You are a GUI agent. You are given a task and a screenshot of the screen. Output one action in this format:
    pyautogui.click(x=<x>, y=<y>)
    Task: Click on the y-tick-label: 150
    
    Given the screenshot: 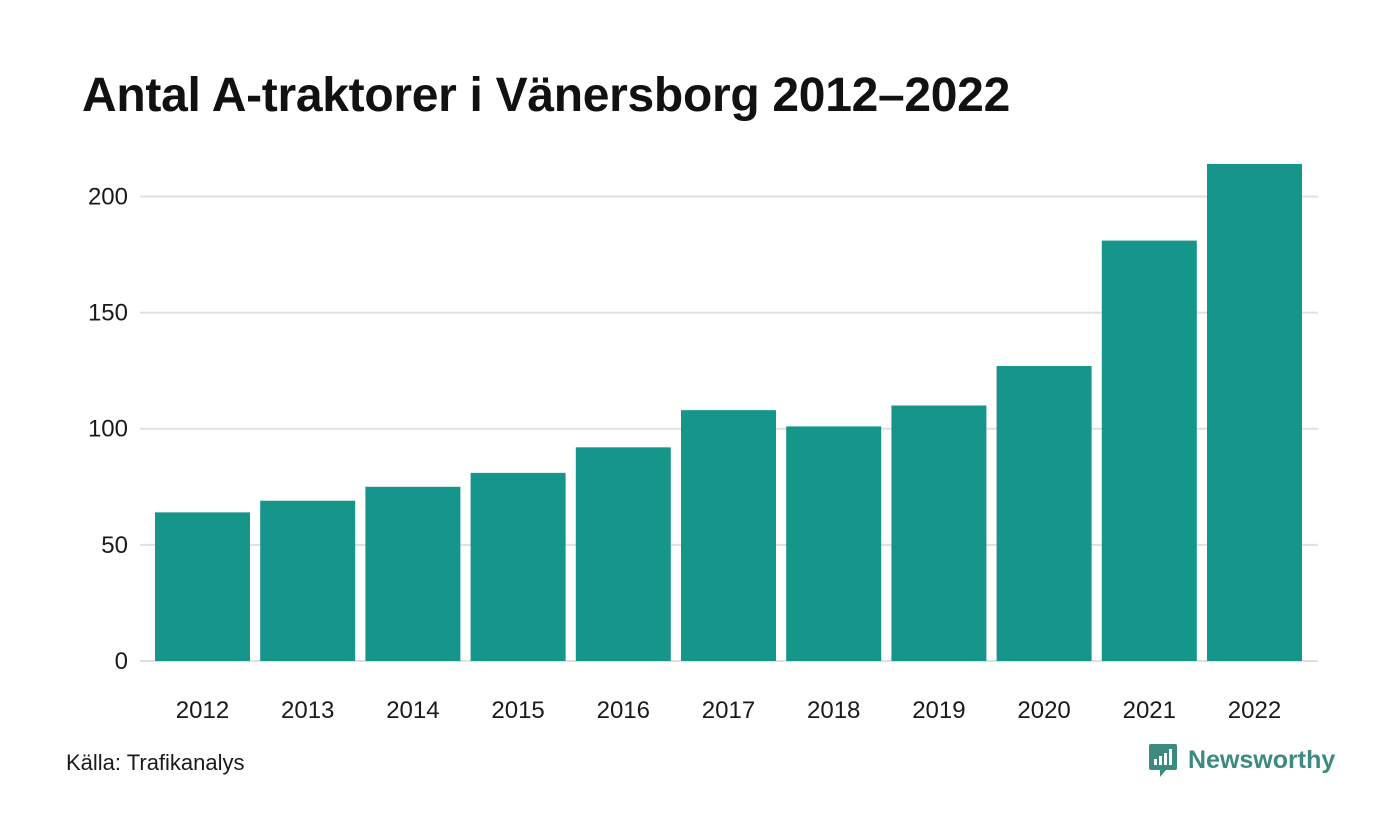 What is the action you would take?
    pyautogui.click(x=108, y=313)
    